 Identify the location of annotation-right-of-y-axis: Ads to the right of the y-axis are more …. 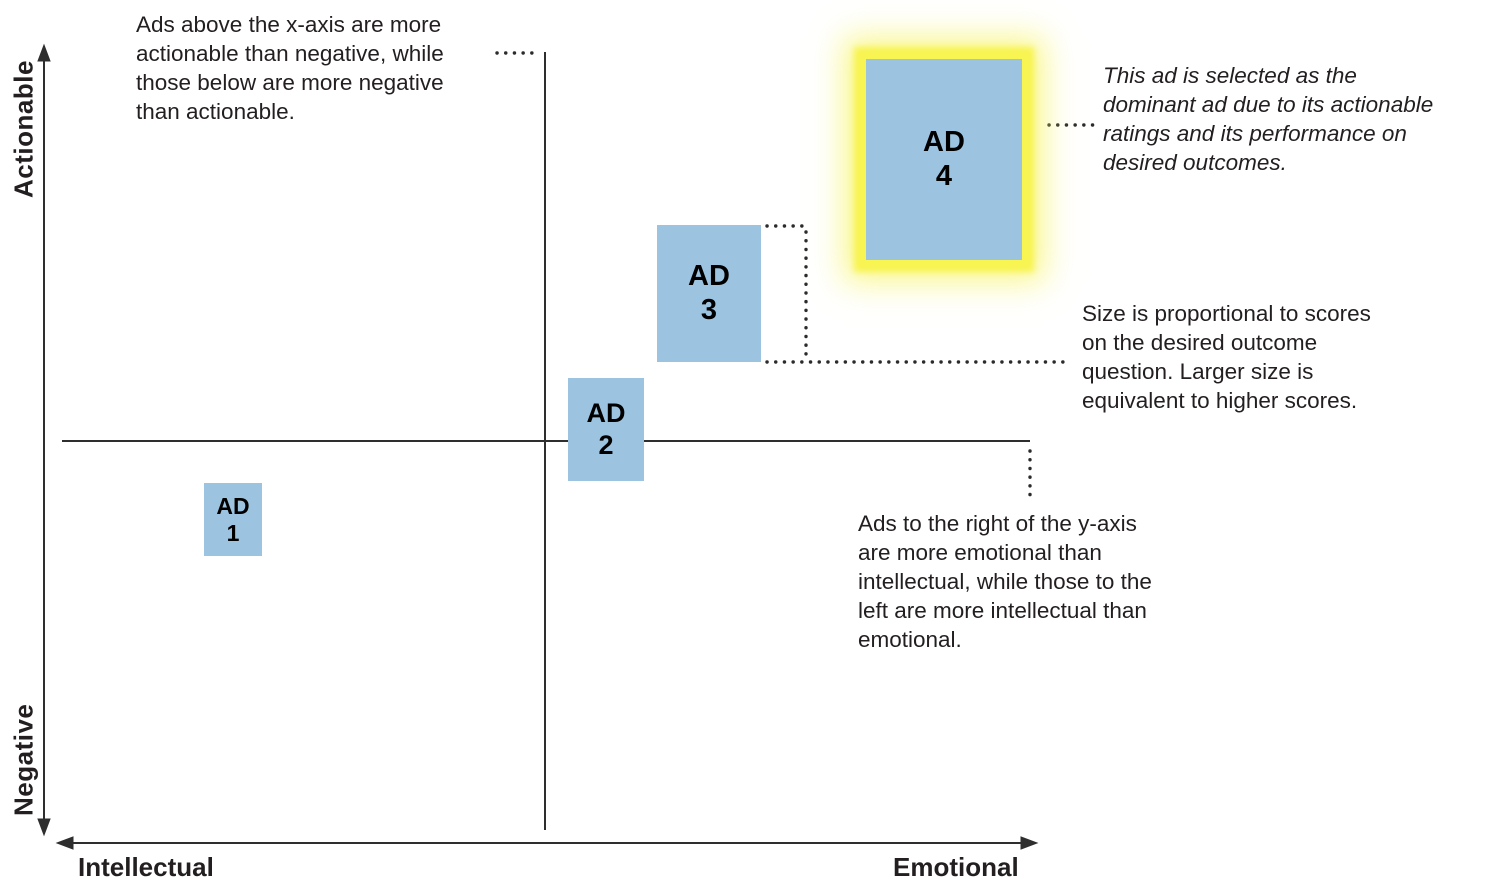
(1005, 581).